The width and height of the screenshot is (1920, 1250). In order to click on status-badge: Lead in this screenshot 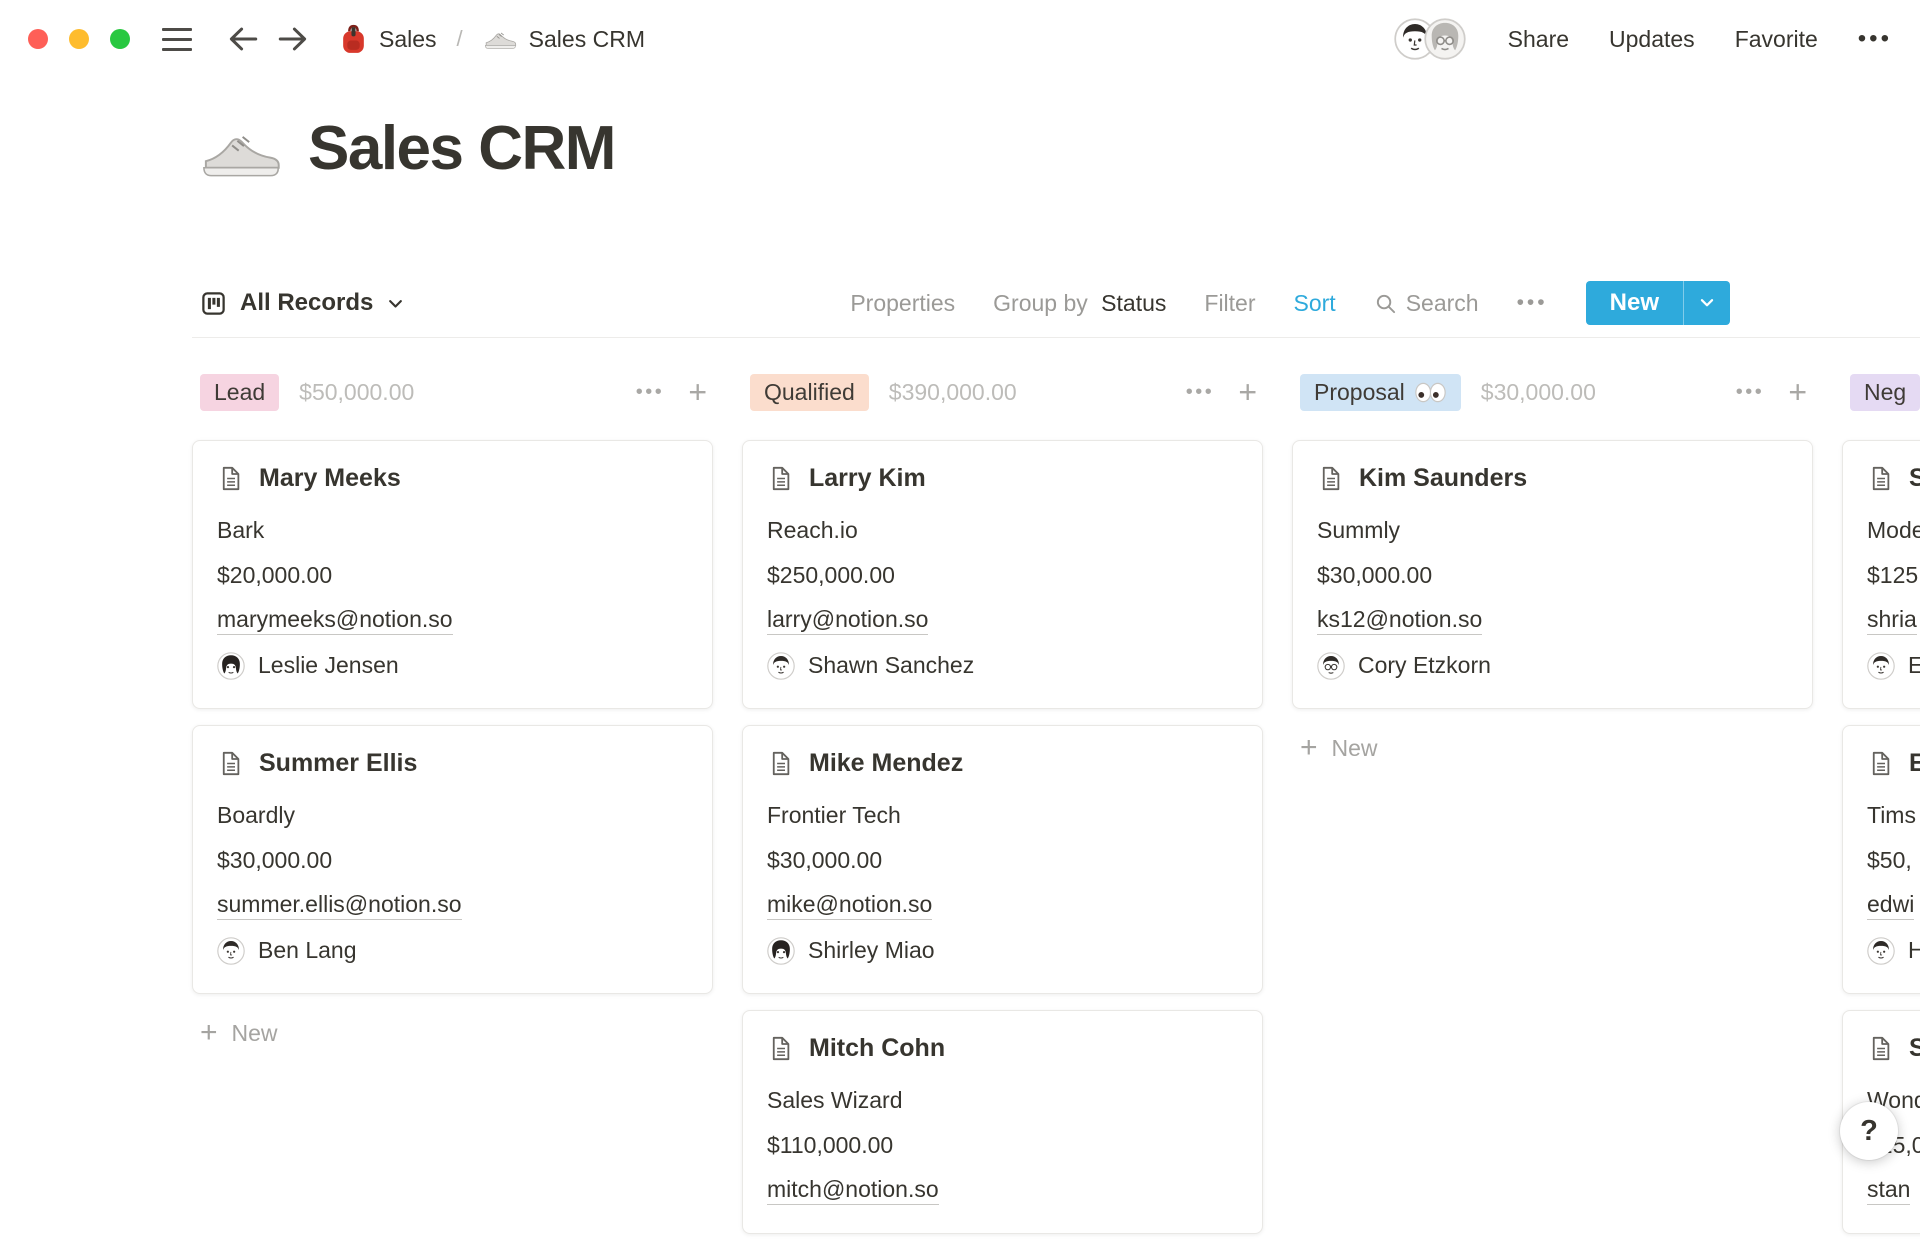, I will do `click(240, 392)`.